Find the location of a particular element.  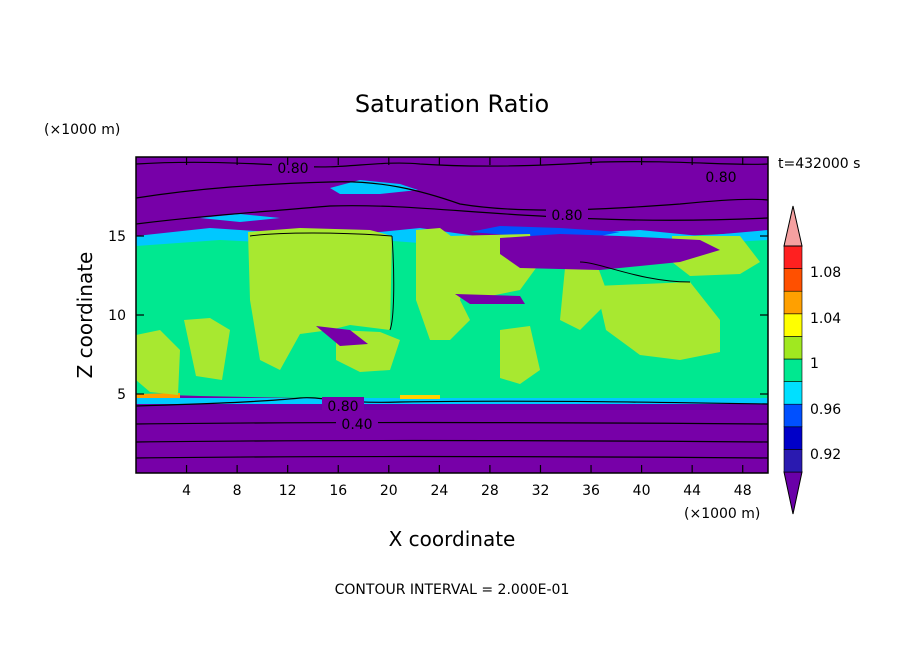

colorbar-upper-arrow is located at coordinates (793, 226).